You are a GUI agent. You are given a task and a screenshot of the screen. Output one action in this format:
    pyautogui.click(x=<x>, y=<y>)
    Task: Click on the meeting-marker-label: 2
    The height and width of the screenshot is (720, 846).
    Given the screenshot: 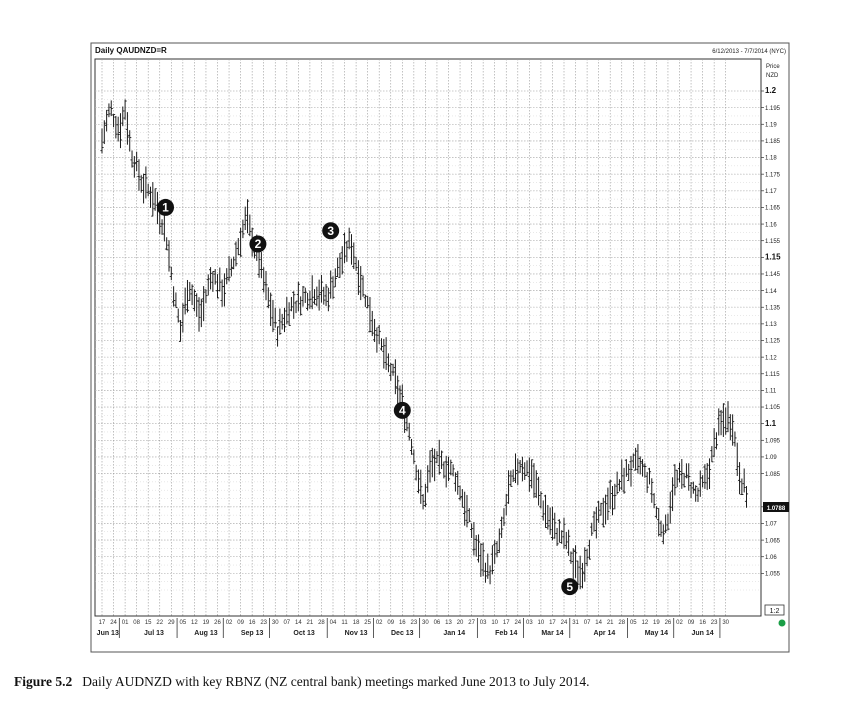 What is the action you would take?
    pyautogui.click(x=258, y=244)
    